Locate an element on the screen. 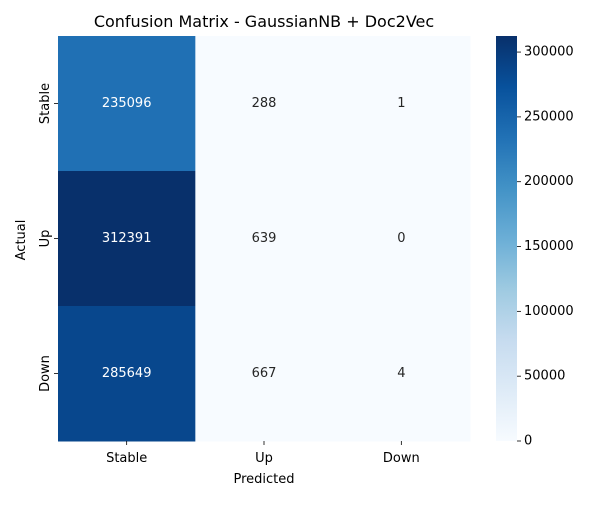  cell-value-label: 235096 is located at coordinates (127, 103).